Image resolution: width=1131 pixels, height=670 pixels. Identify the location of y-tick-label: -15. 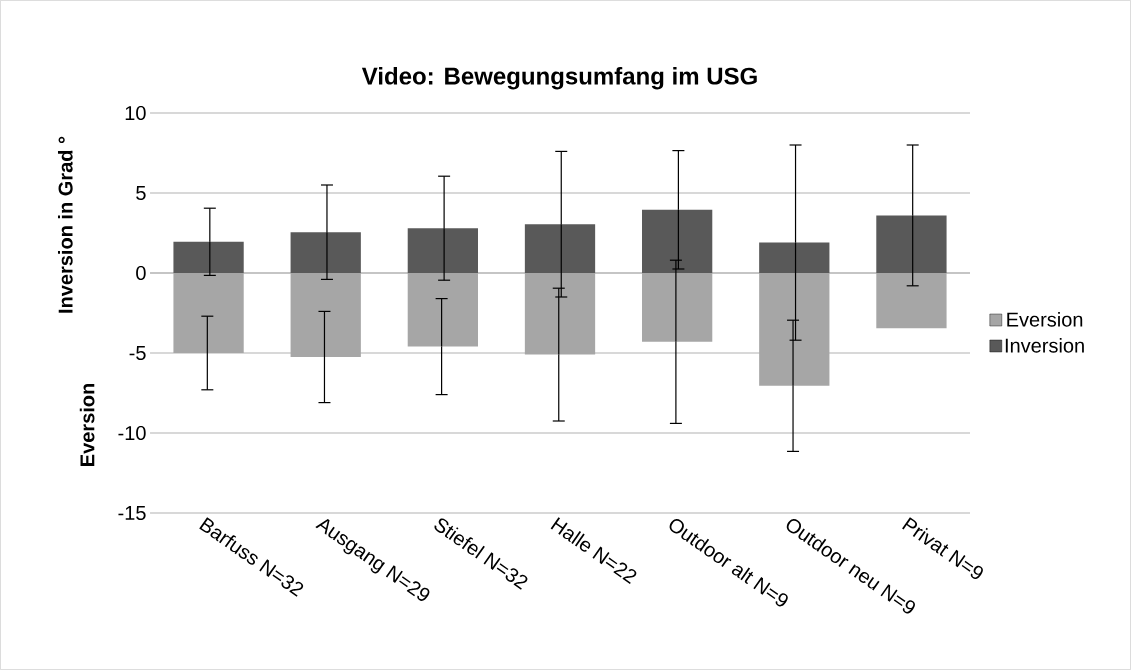
(132, 513).